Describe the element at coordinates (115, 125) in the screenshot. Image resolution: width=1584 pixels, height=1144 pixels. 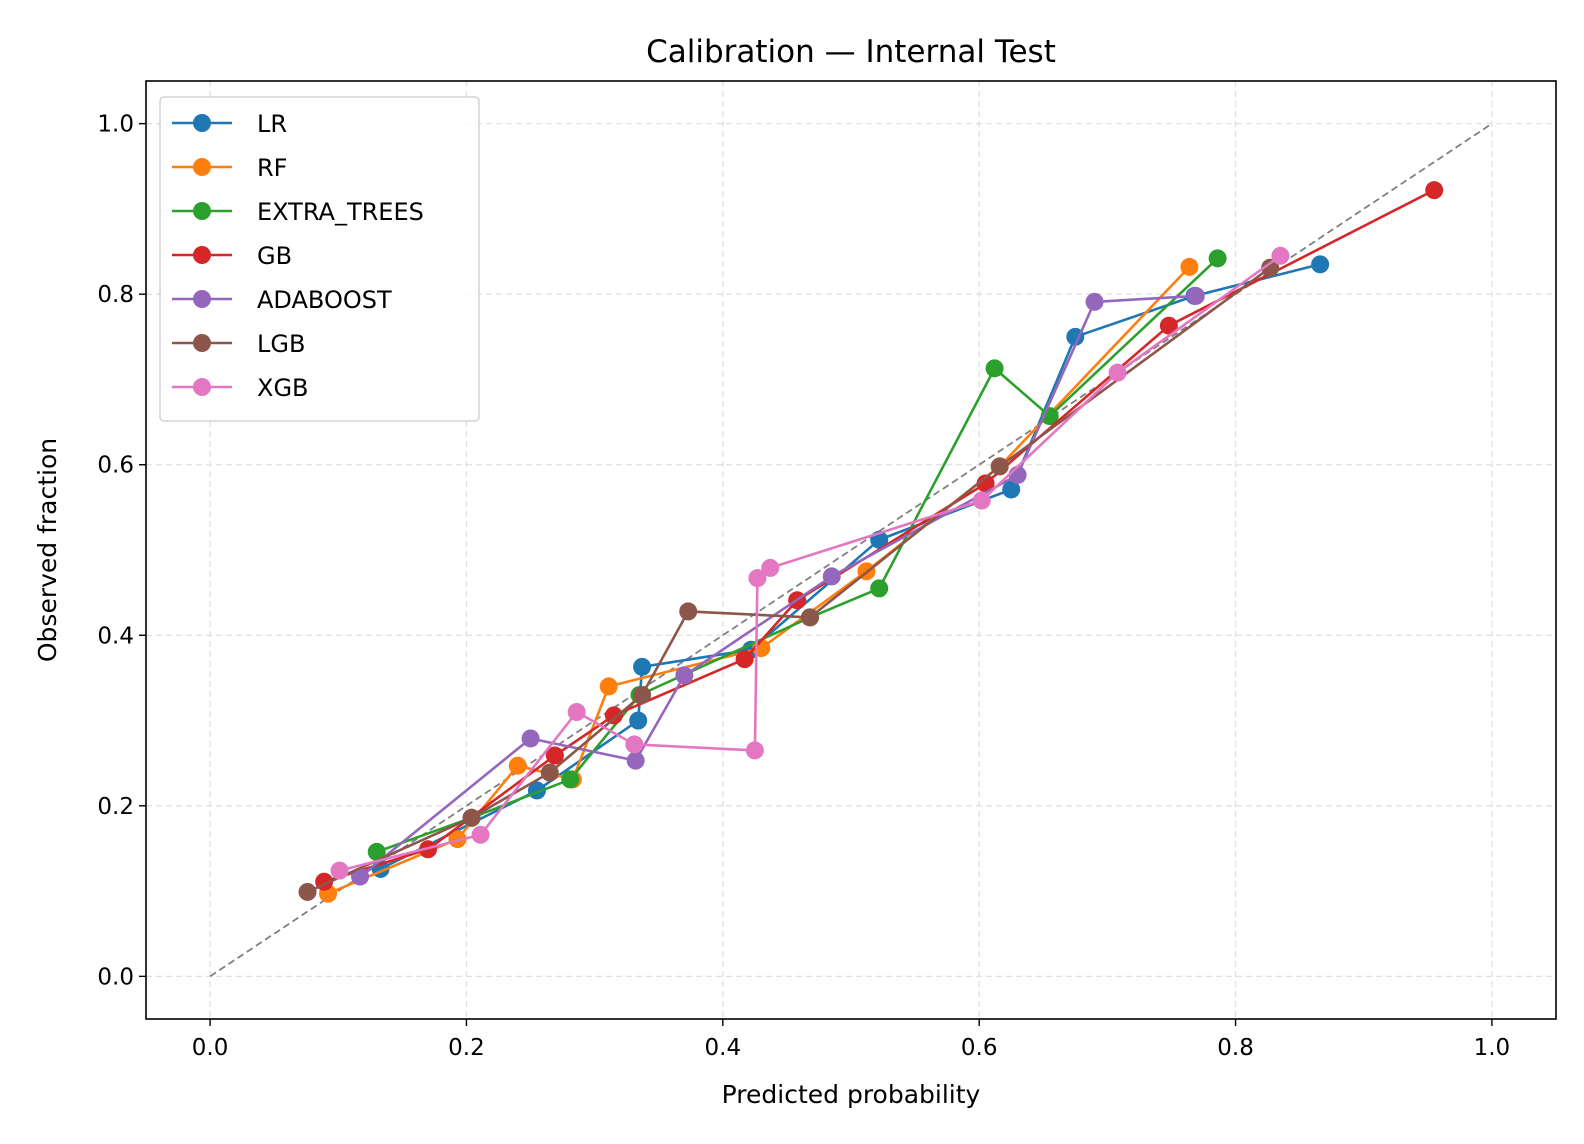
I see `y-tick-label-5: 1.0` at that location.